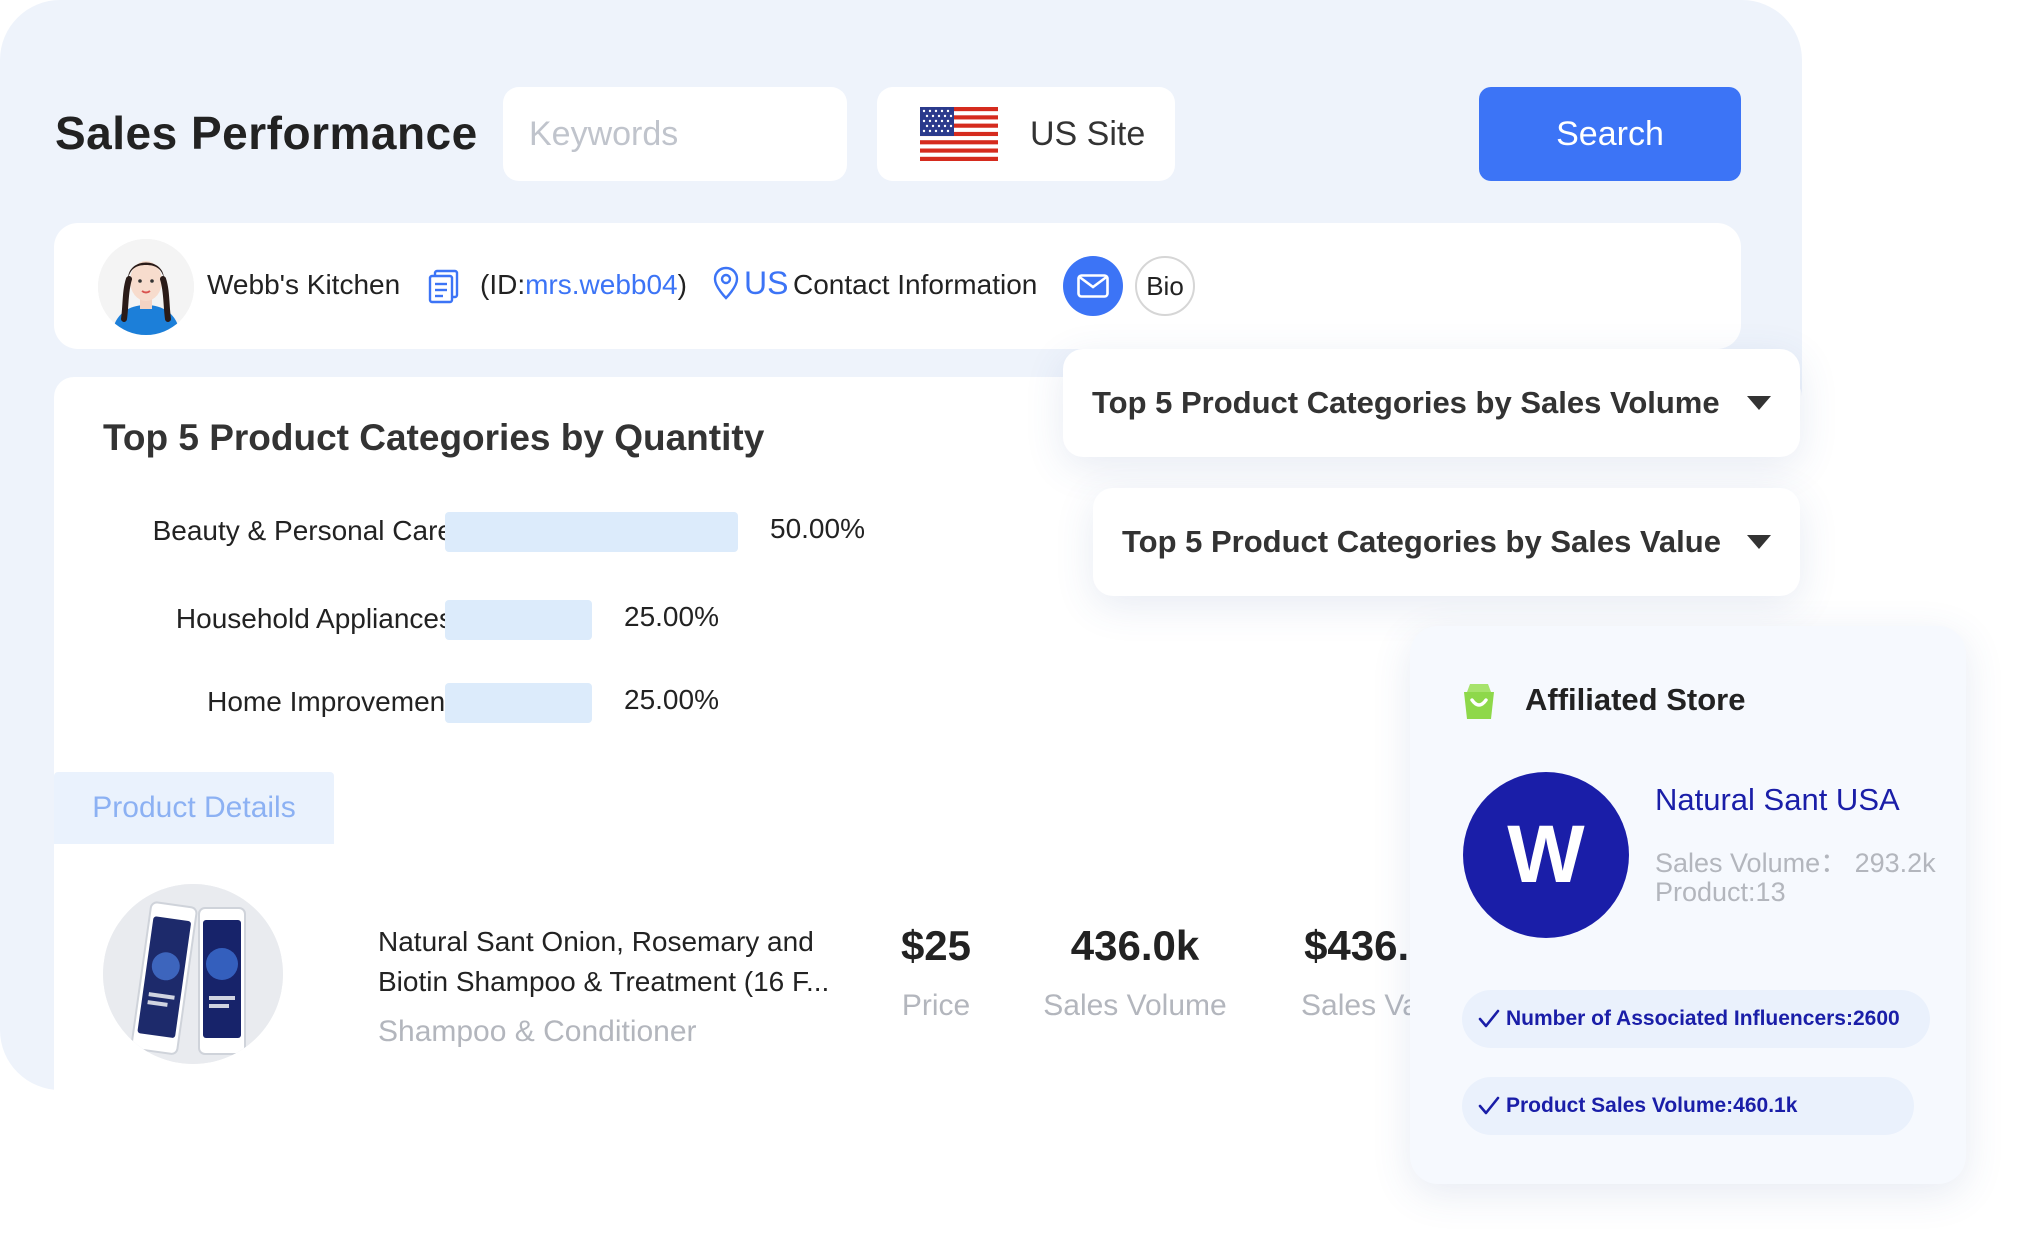 Image resolution: width=2022 pixels, height=1242 pixels. What do you see at coordinates (1795, 863) in the screenshot?
I see `store-sales-volume: Sales Volume： 293.2k` at bounding box center [1795, 863].